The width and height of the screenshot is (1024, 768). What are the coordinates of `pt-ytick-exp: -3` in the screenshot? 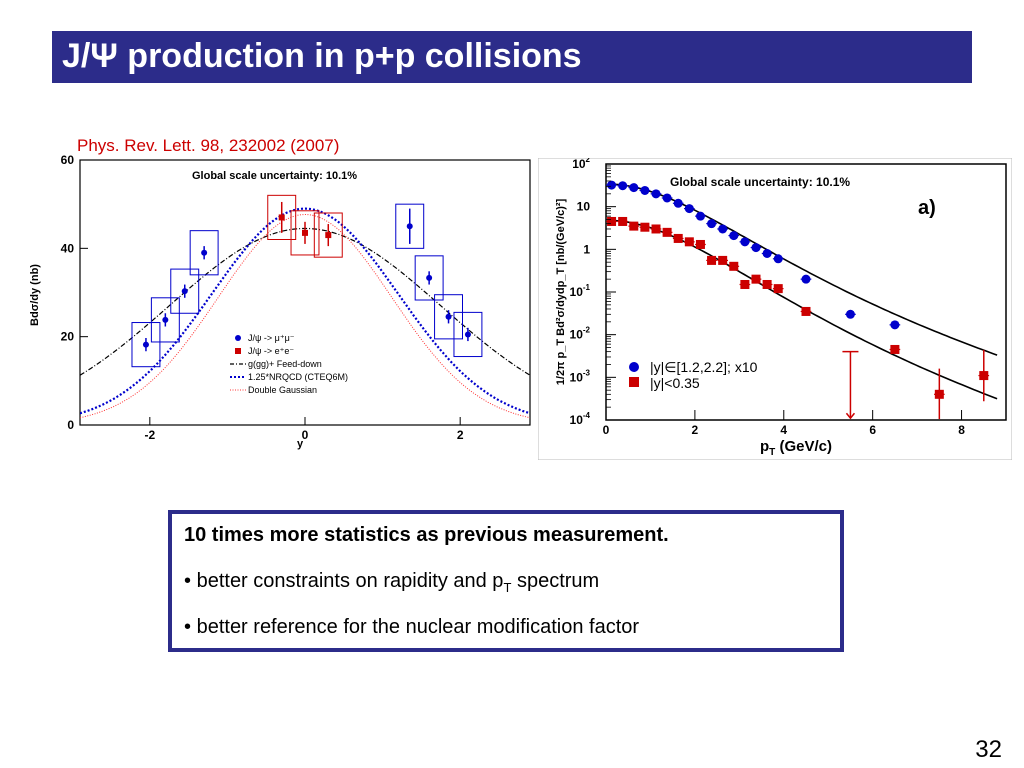 It's located at (587, 372).